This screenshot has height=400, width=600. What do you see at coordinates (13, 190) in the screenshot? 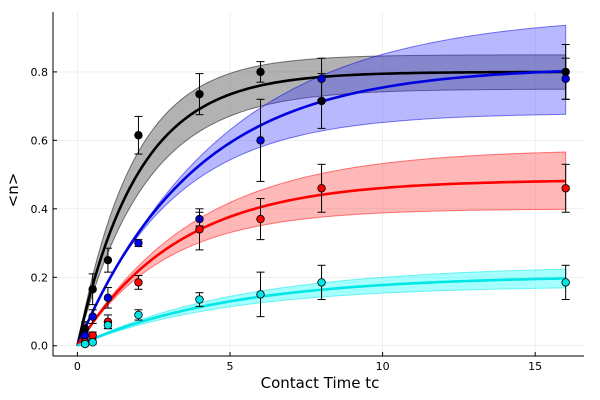
I see `y-axis-title: <n>` at bounding box center [13, 190].